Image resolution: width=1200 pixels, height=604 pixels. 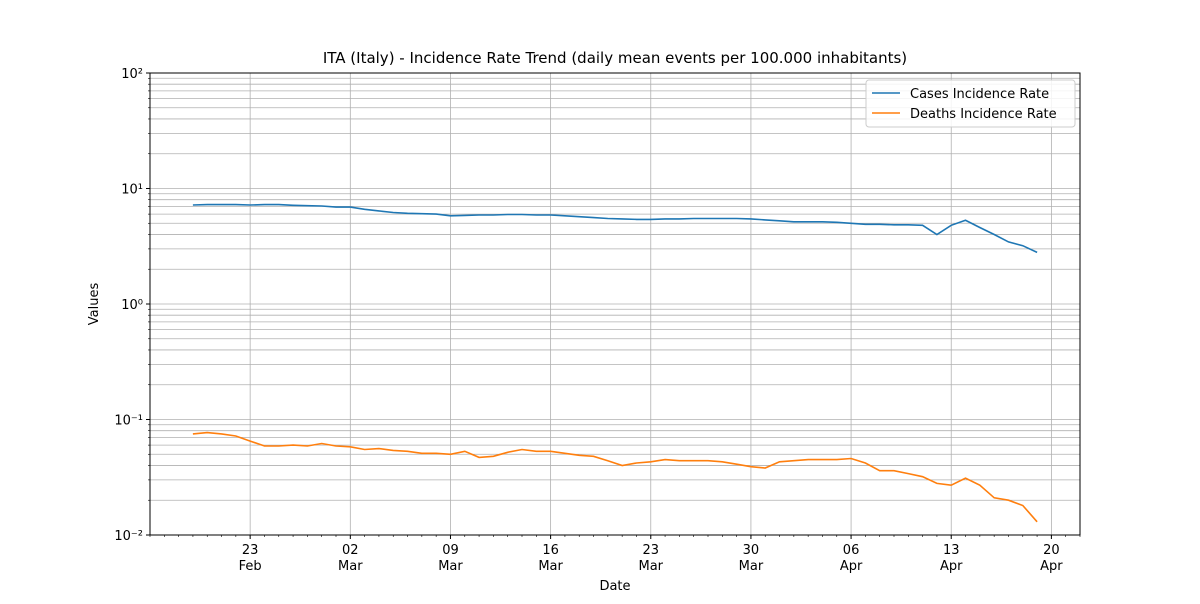 I want to click on y-tick-label: 10⁰, so click(x=132, y=305).